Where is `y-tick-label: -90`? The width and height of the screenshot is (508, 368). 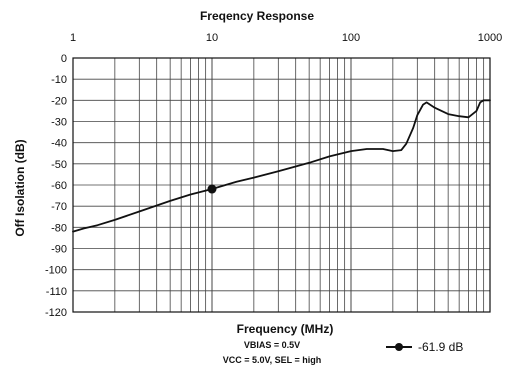 y-tick-label: -90 is located at coordinates (59, 250).